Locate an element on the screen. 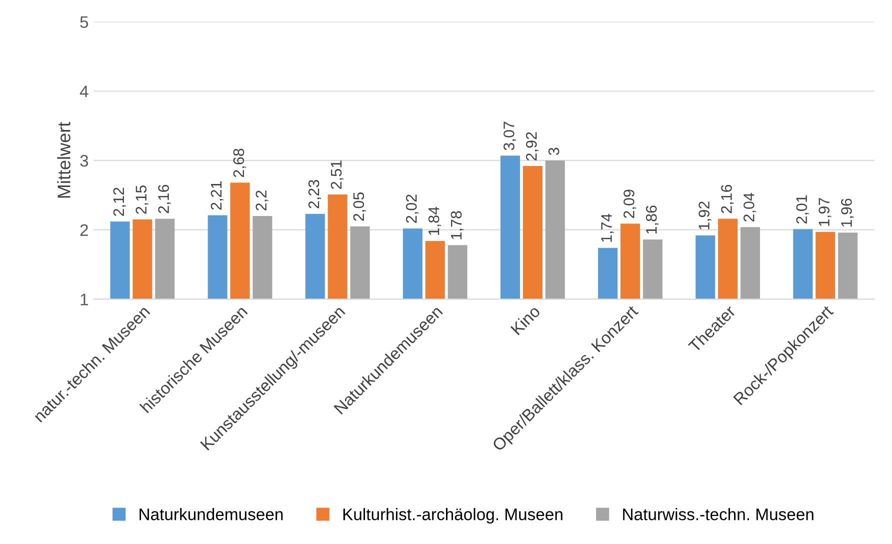 The width and height of the screenshot is (892, 544). data-label: 2,2 is located at coordinates (262, 200).